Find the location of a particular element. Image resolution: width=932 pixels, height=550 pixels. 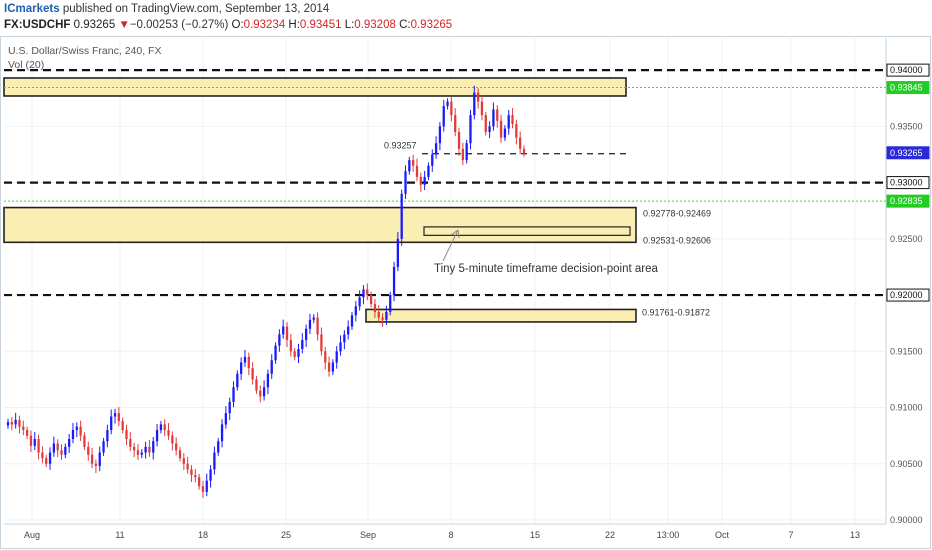

x-tick-label: 18 is located at coordinates (203, 535).